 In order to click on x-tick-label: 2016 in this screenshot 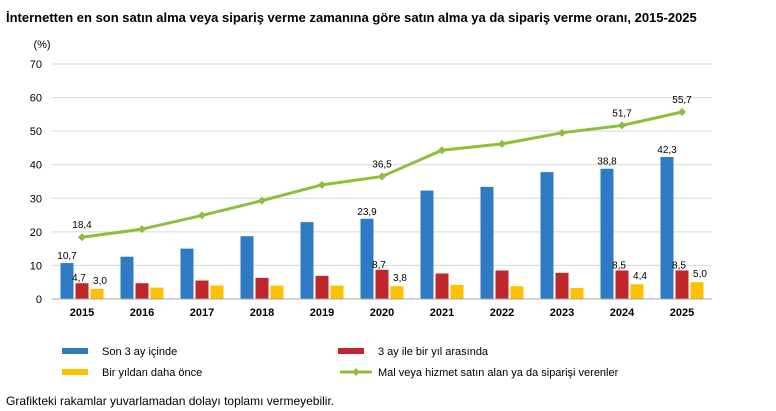, I will do `click(142, 313)`.